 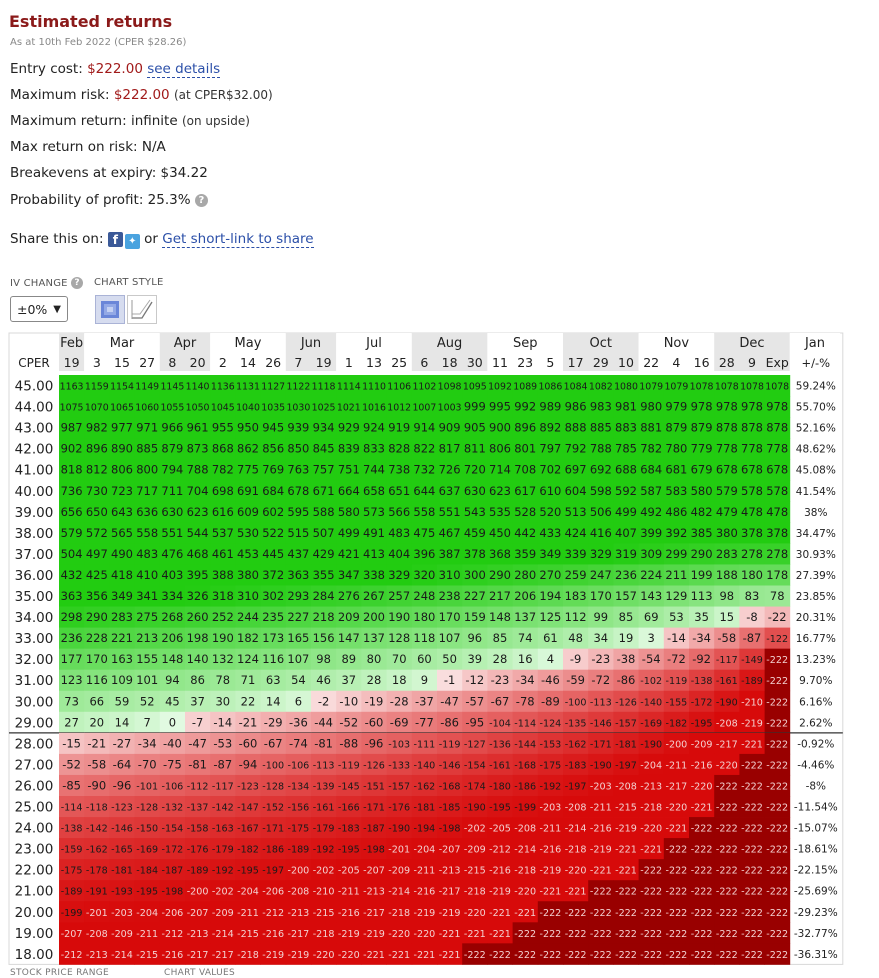 I want to click on facebook-icon: f, so click(x=115, y=239).